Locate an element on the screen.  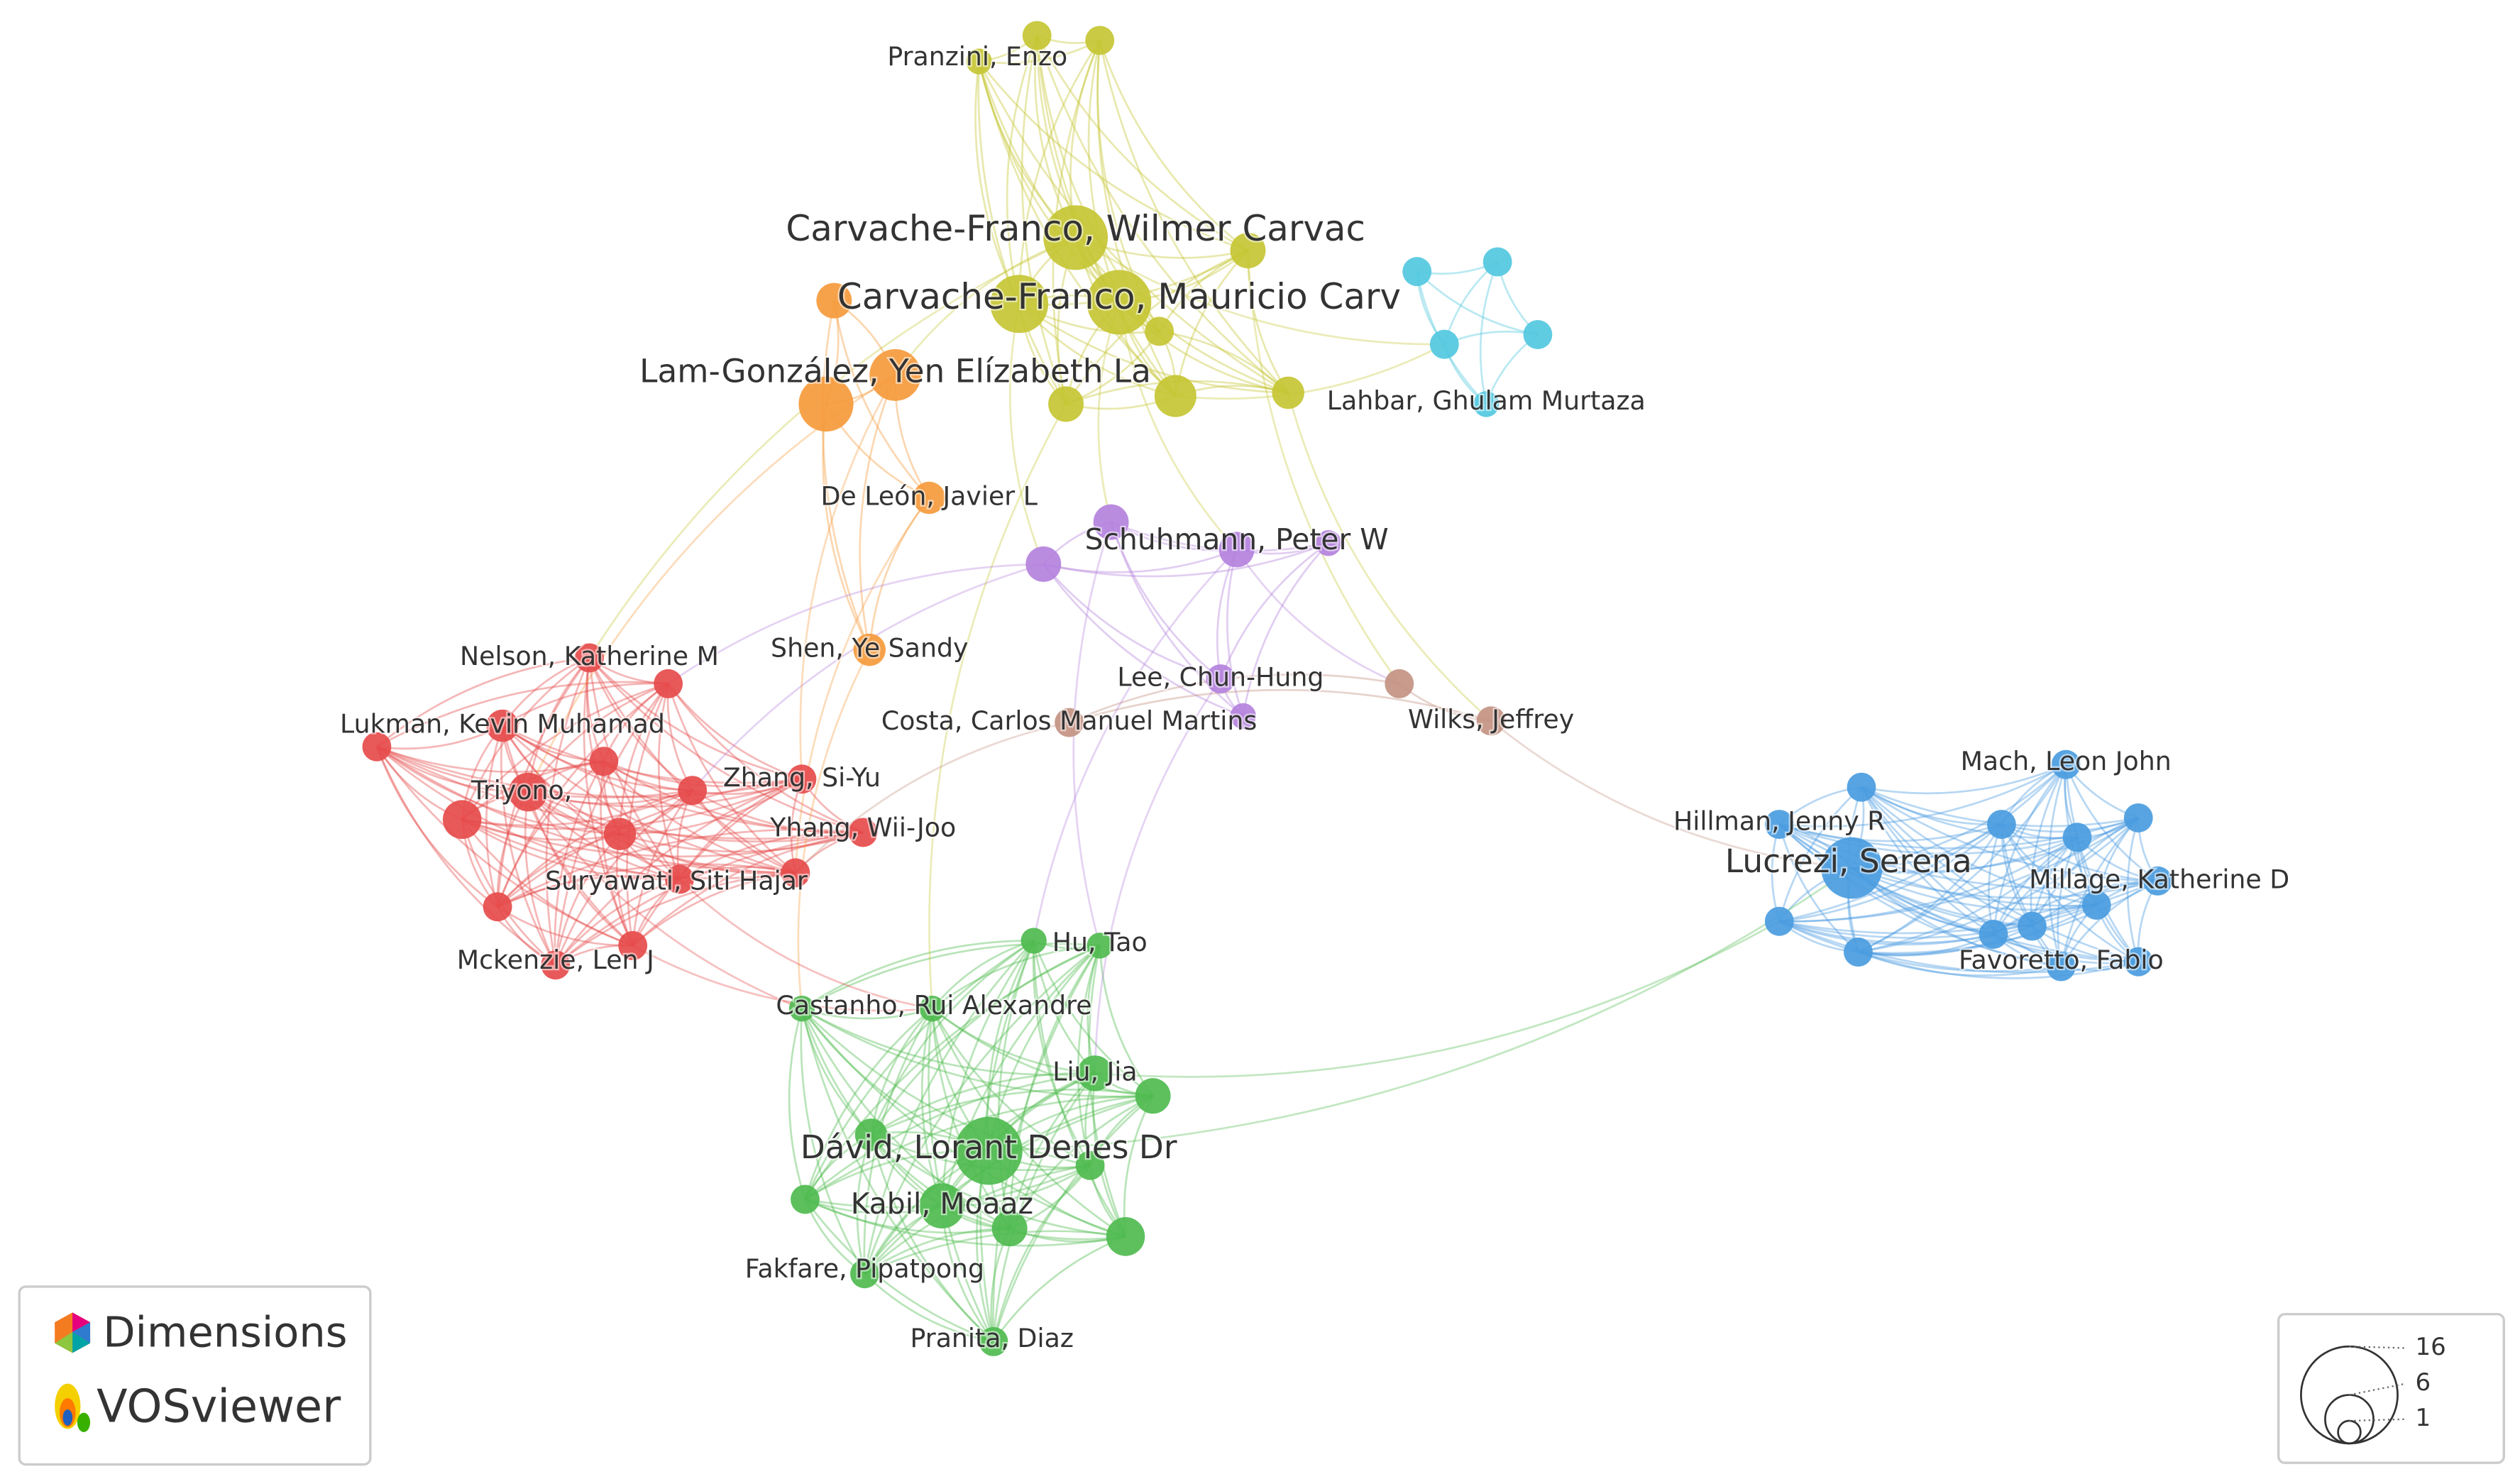
logo-text: VOSviewer is located at coordinates (219, 1407).